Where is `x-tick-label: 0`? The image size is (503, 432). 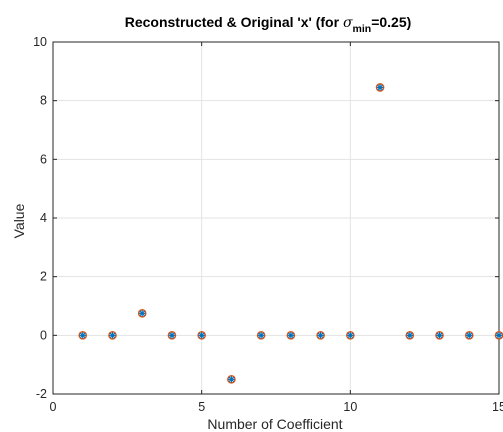
x-tick-label: 0 is located at coordinates (53, 407).